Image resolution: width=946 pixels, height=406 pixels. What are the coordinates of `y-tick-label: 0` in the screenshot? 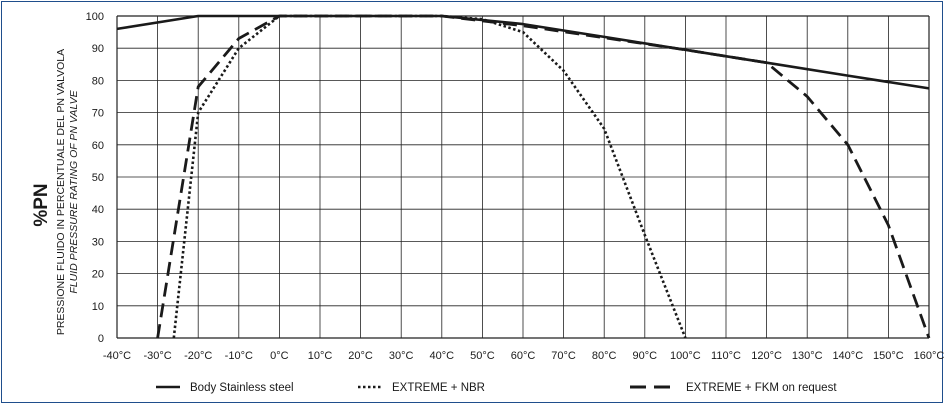 It's located at (101, 339).